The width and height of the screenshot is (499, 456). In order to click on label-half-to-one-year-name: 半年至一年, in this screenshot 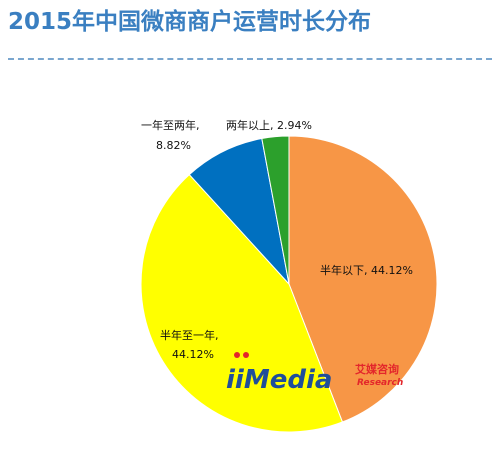, I will do `click(189, 335)`.